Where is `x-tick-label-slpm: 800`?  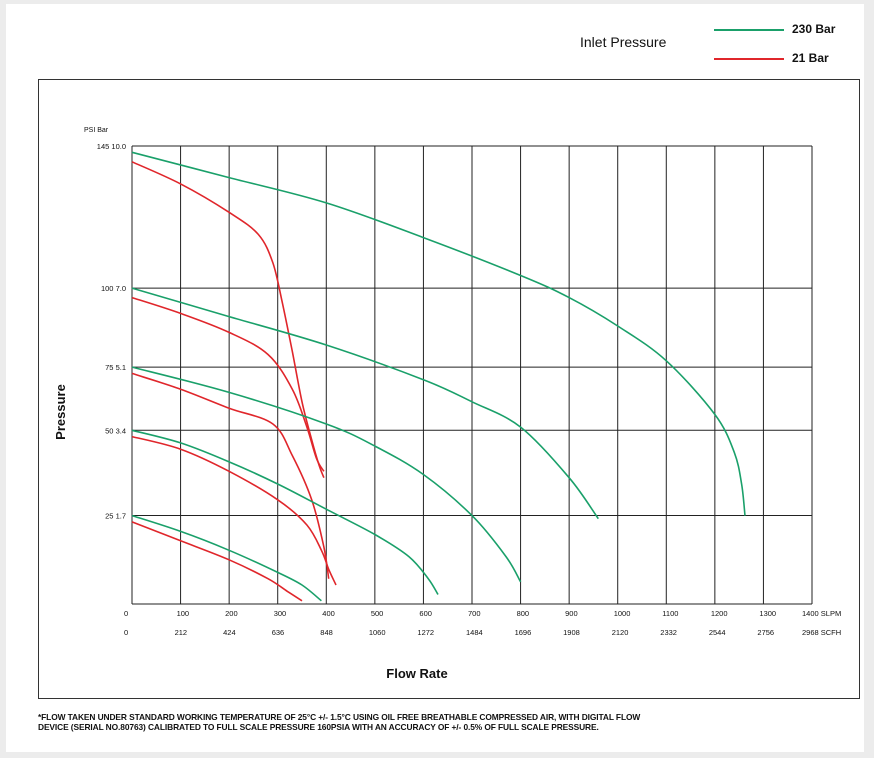 x-tick-label-slpm: 800 is located at coordinates (523, 613).